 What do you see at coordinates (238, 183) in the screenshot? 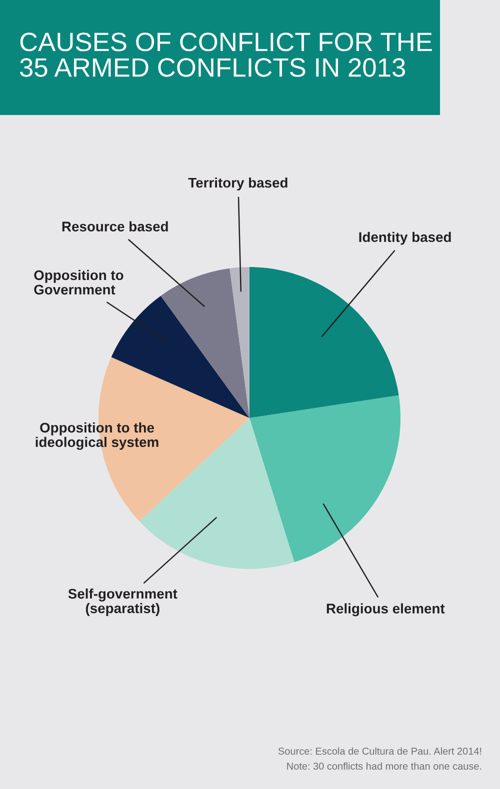
I see `slice-label: Territory based` at bounding box center [238, 183].